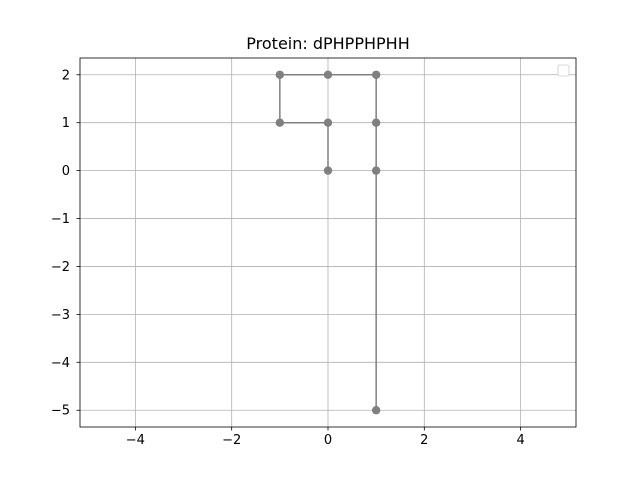  Describe the element at coordinates (66, 123) in the screenshot. I see `y-tick-label: 1` at that location.